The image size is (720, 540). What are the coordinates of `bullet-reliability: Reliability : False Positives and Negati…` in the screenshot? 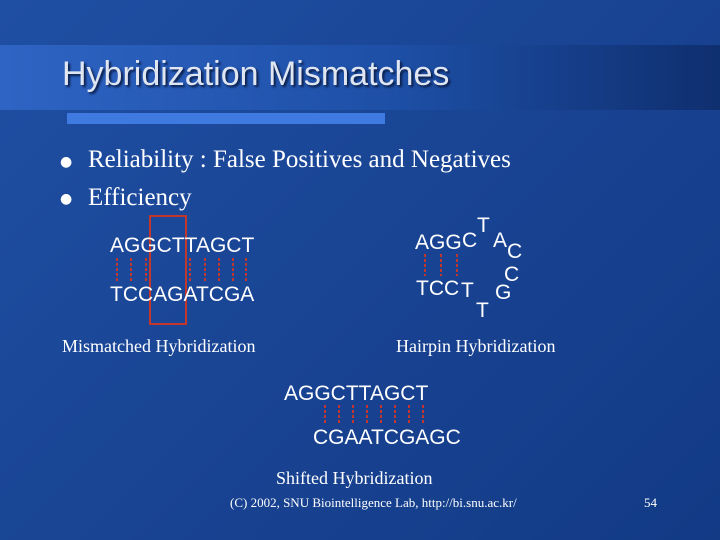 It's located at (299, 159).